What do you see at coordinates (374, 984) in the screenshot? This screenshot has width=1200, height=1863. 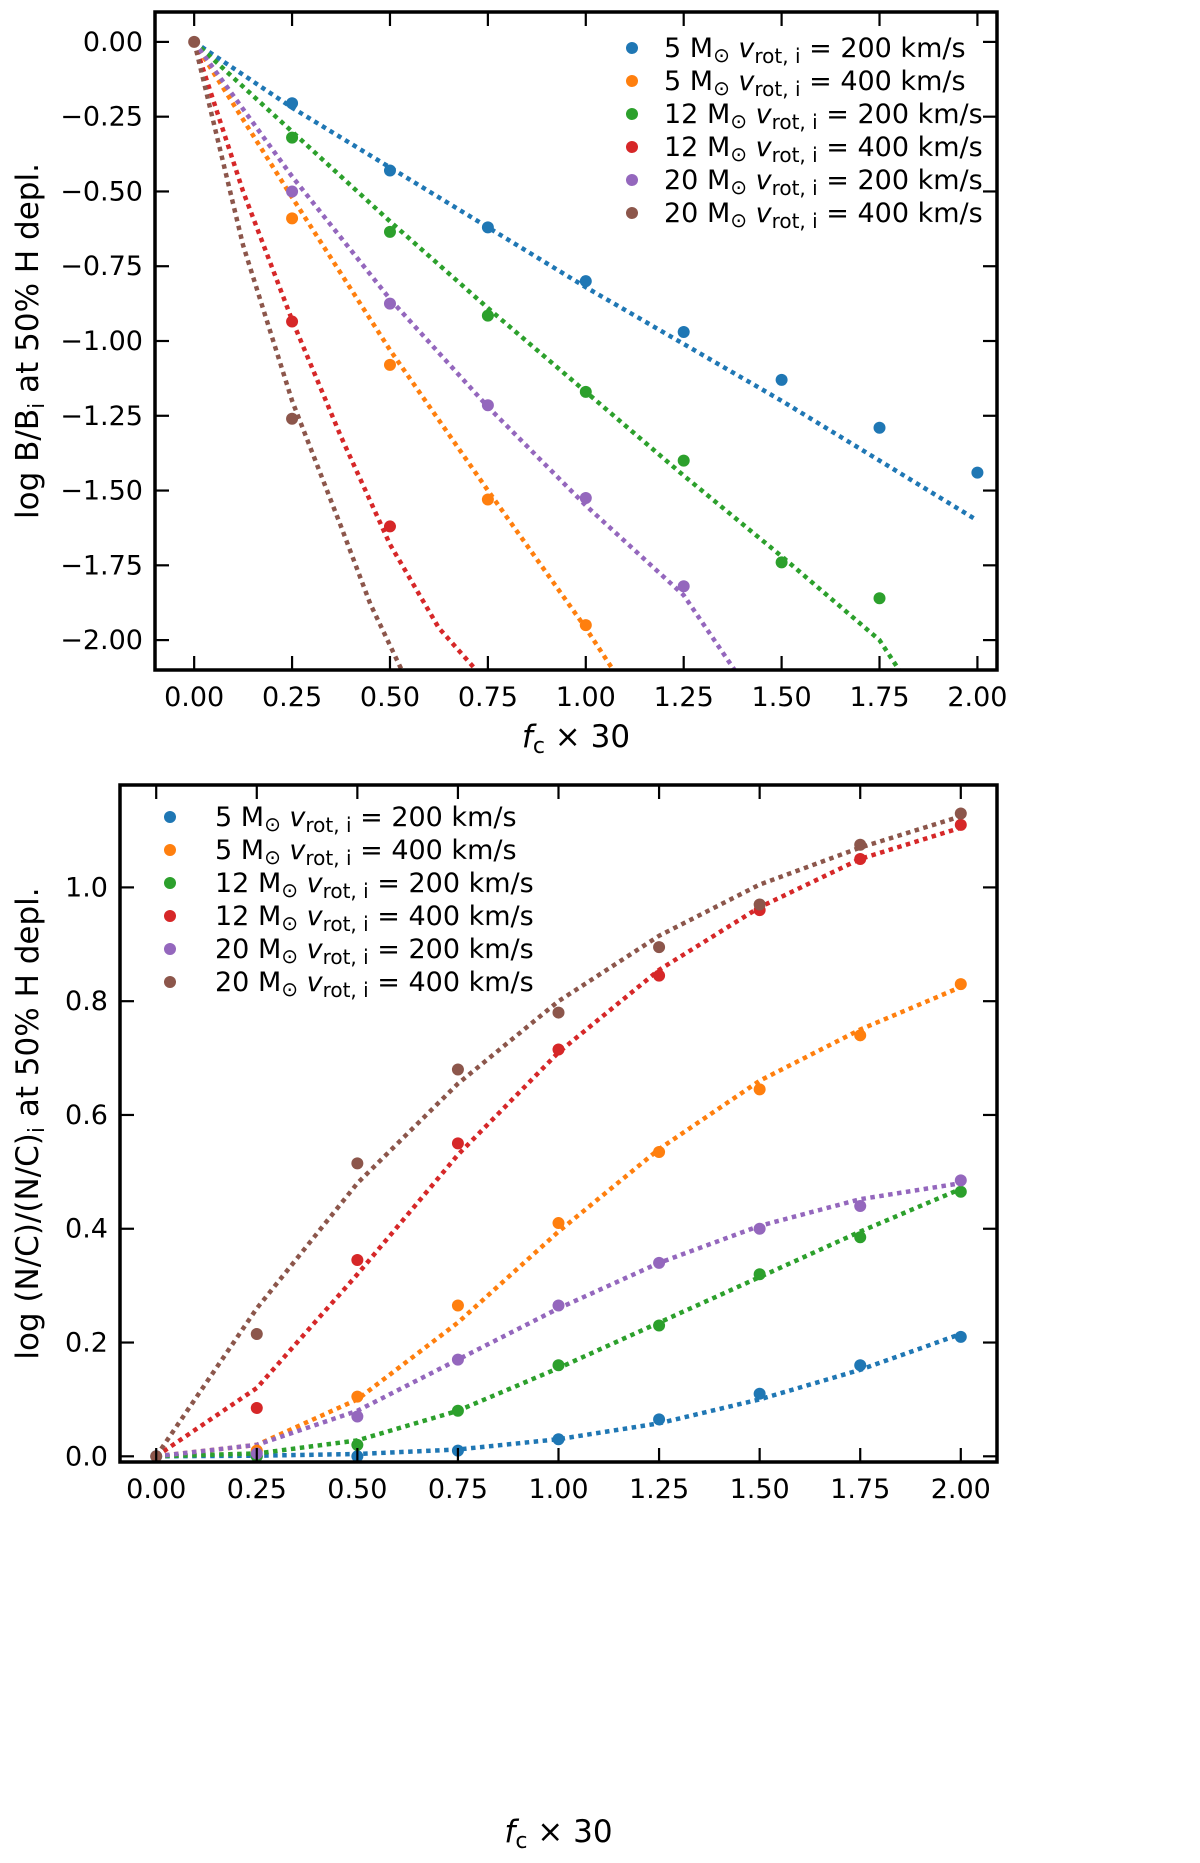 I see `legend-entry-20msun-400: 20 M⊙ vrot, i = 400 km/s` at bounding box center [374, 984].